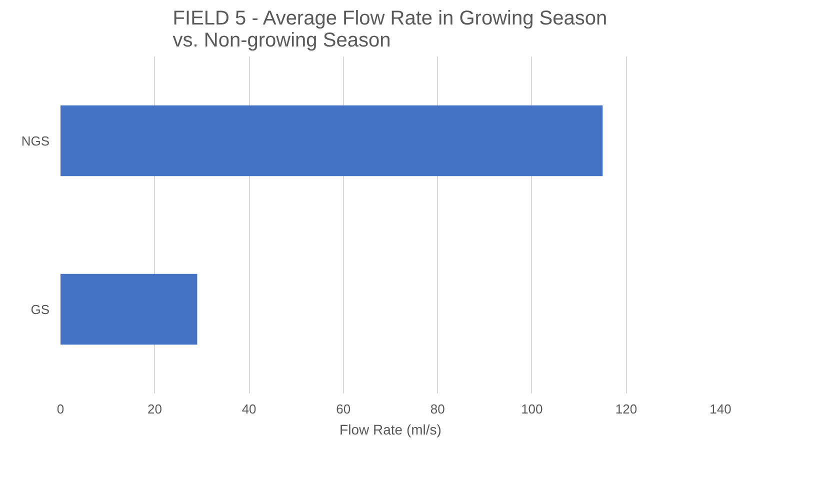 Image resolution: width=822 pixels, height=484 pixels. Describe the element at coordinates (35, 140) in the screenshot. I see `y-tick-label: NGS` at that location.